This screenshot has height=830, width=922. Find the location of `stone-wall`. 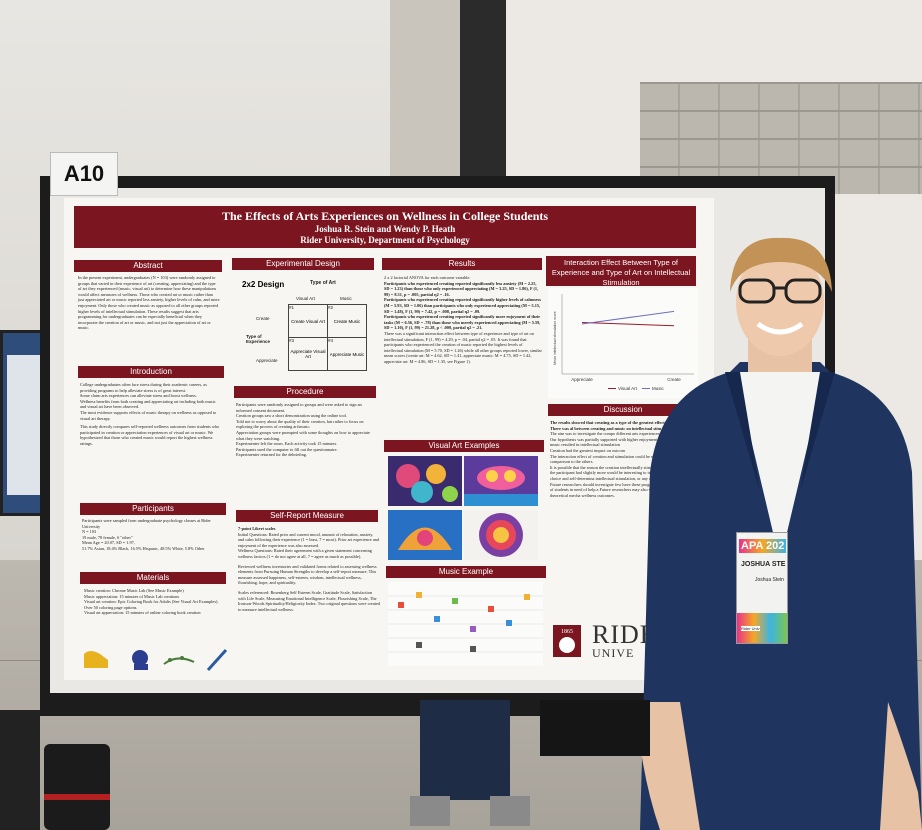

stone-wall is located at coordinates (781, 138).